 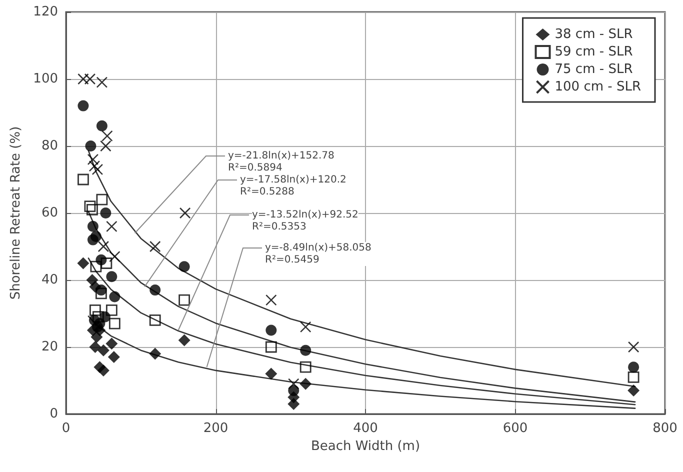 I want to click on legend-label: 38 cm - SLR, so click(x=593, y=34).